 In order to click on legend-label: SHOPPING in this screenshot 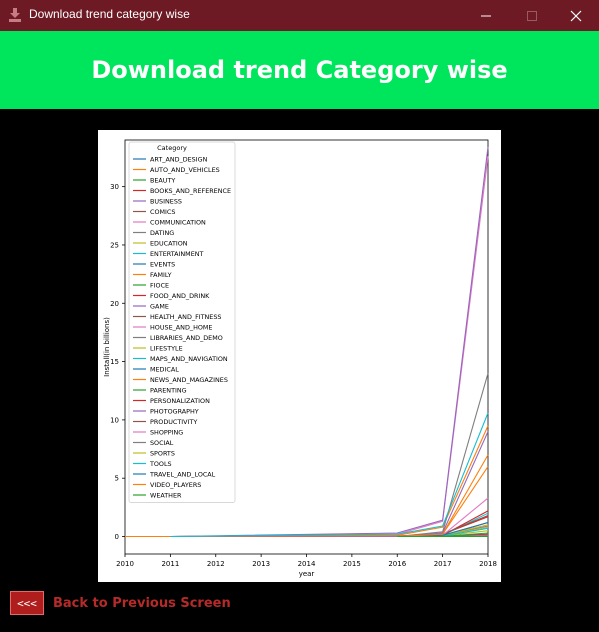, I will do `click(166, 432)`.